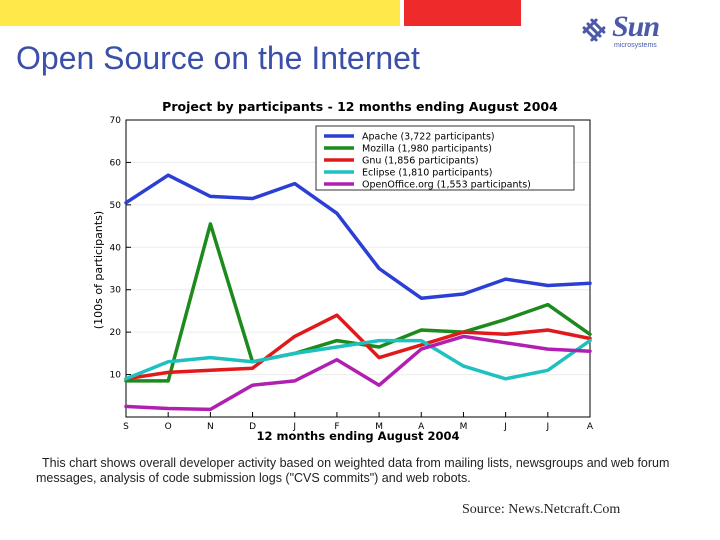 The width and height of the screenshot is (720, 540). What do you see at coordinates (116, 121) in the screenshot?
I see `y-tick-label: 70` at bounding box center [116, 121].